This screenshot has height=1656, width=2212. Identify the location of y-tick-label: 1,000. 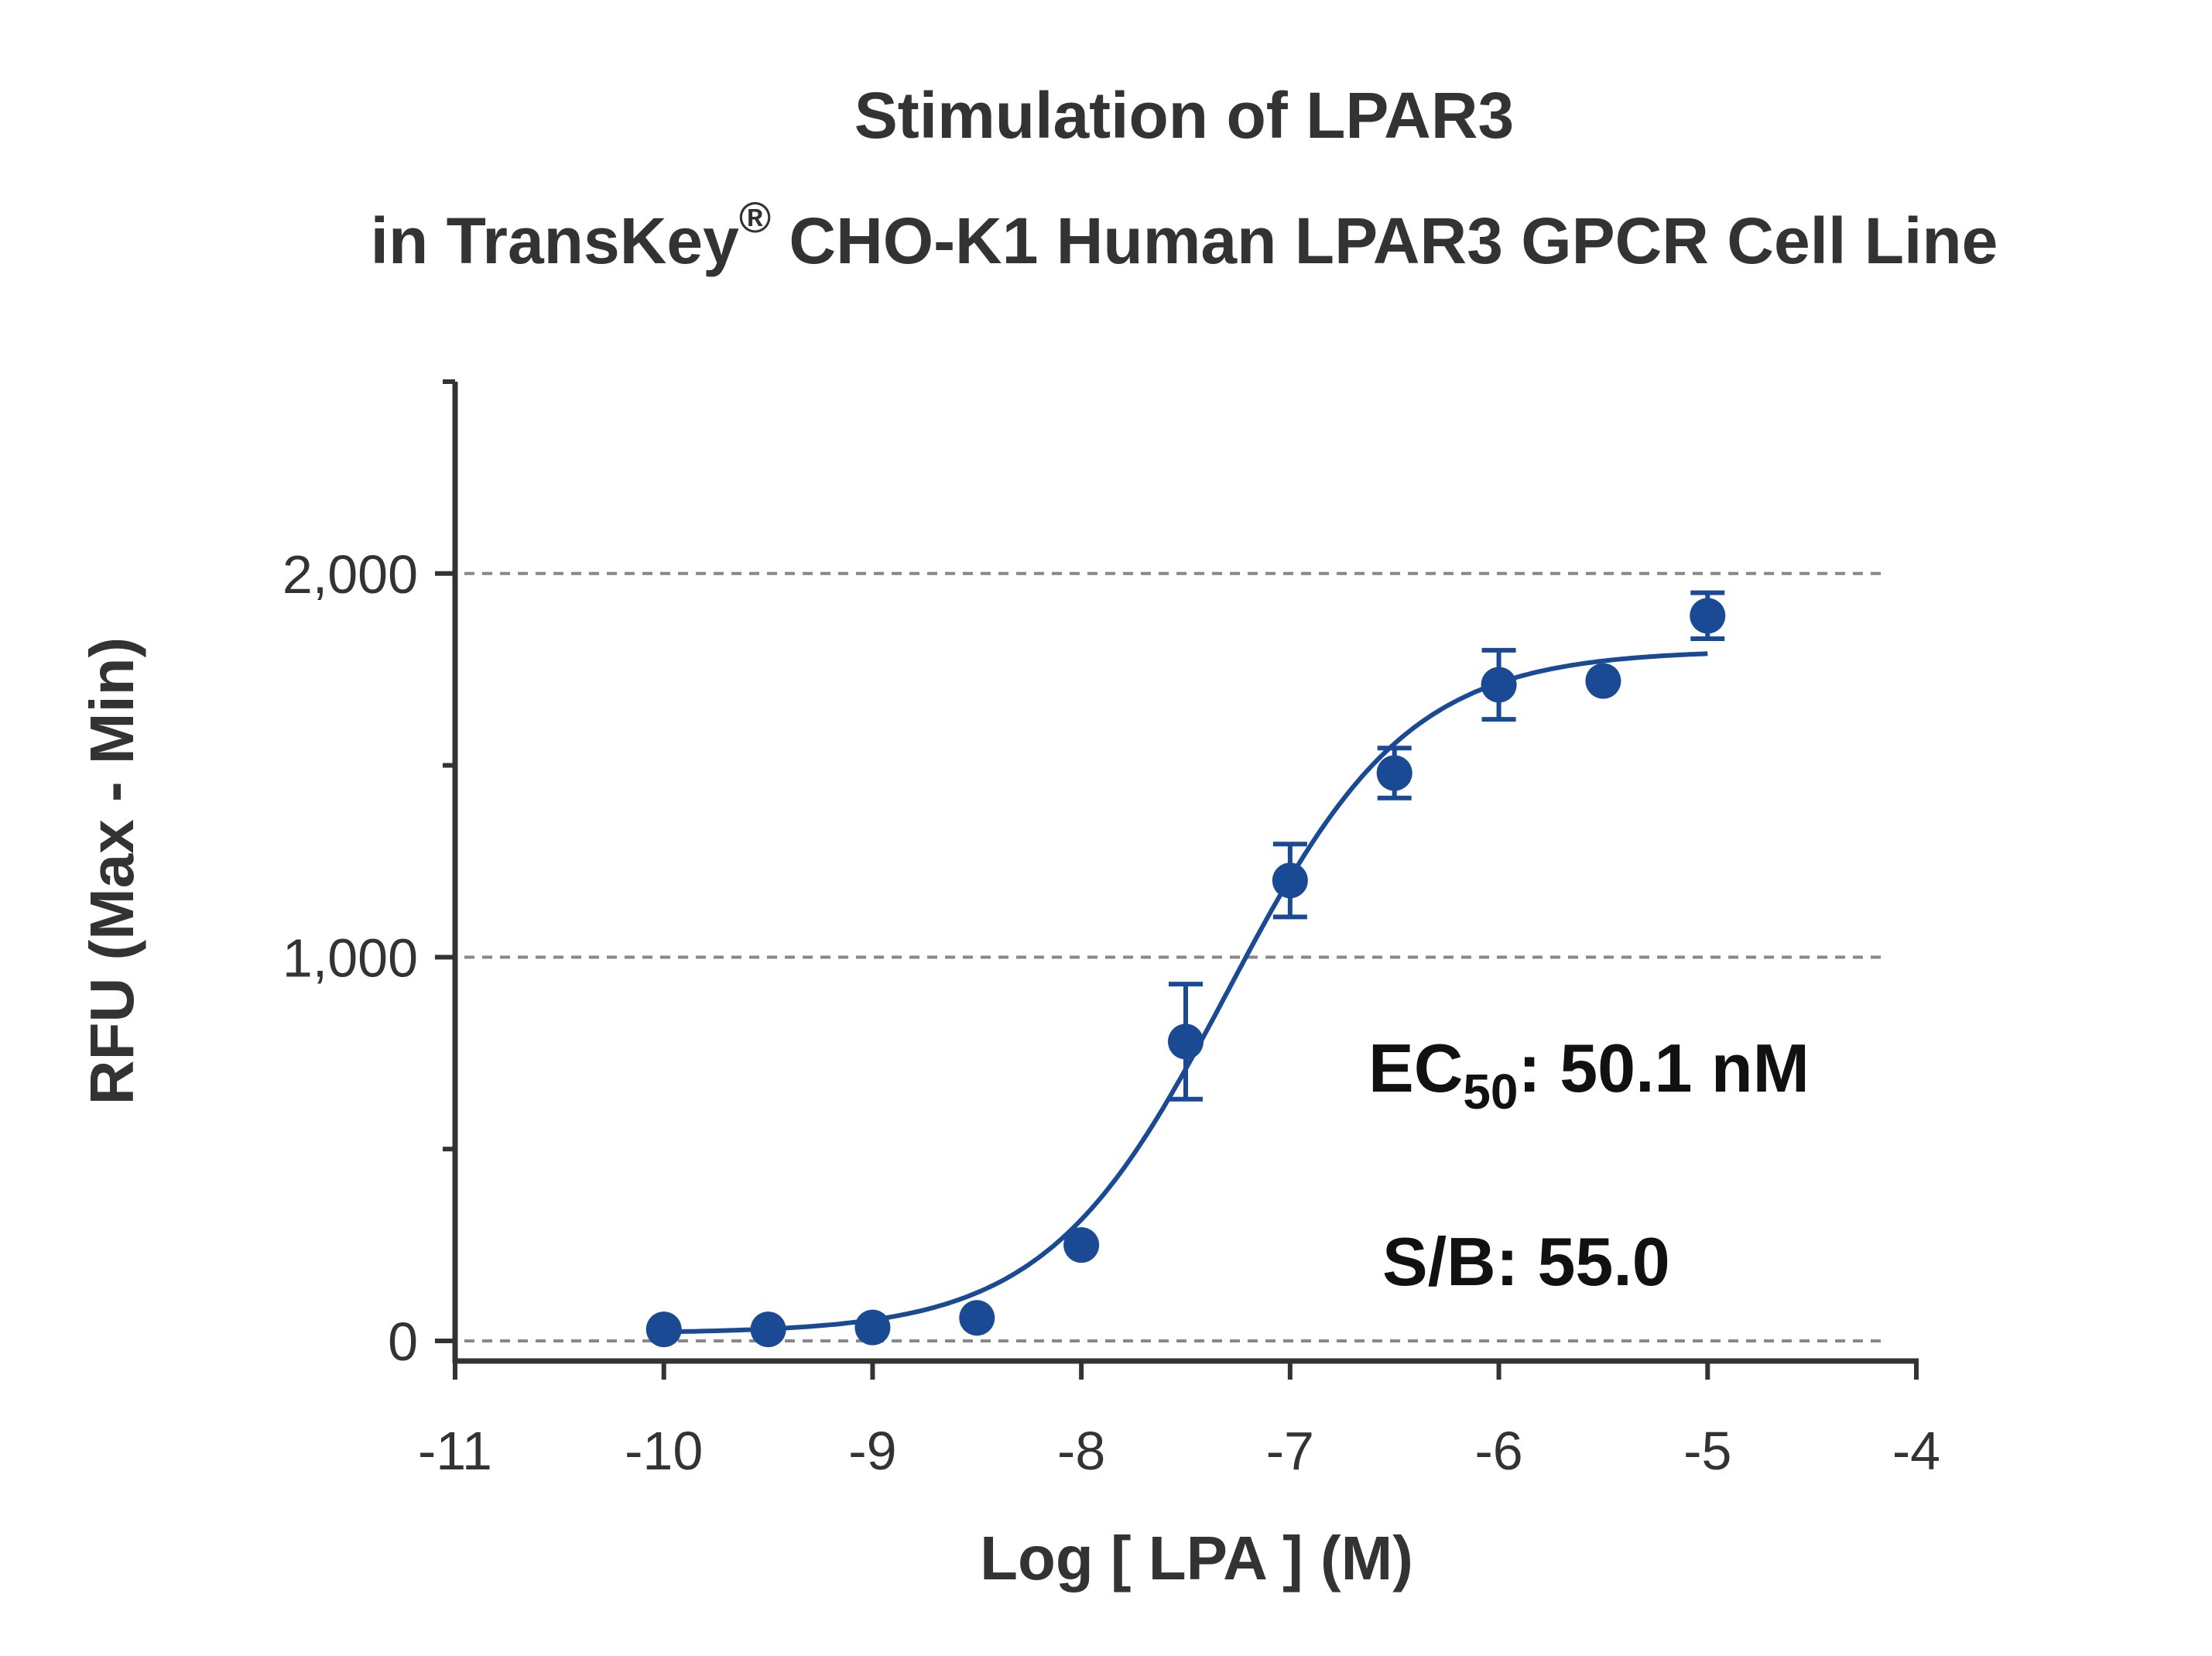
(350, 958).